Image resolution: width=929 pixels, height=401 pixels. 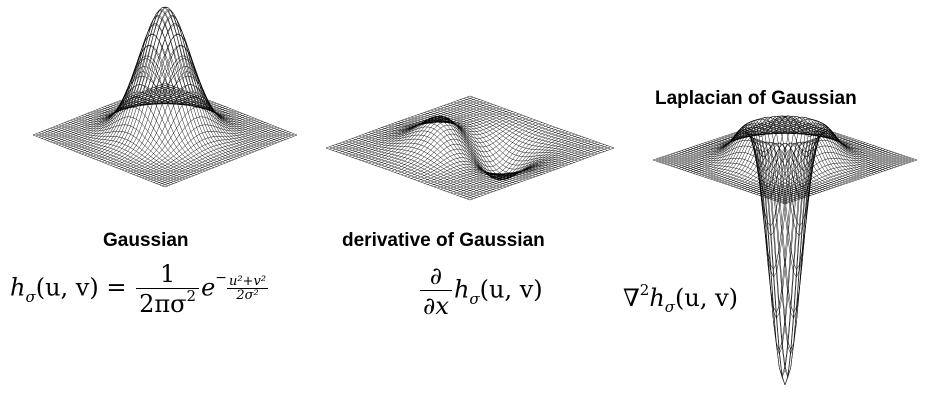 What do you see at coordinates (511, 289) in the screenshot?
I see `formula-args: (u, v)` at bounding box center [511, 289].